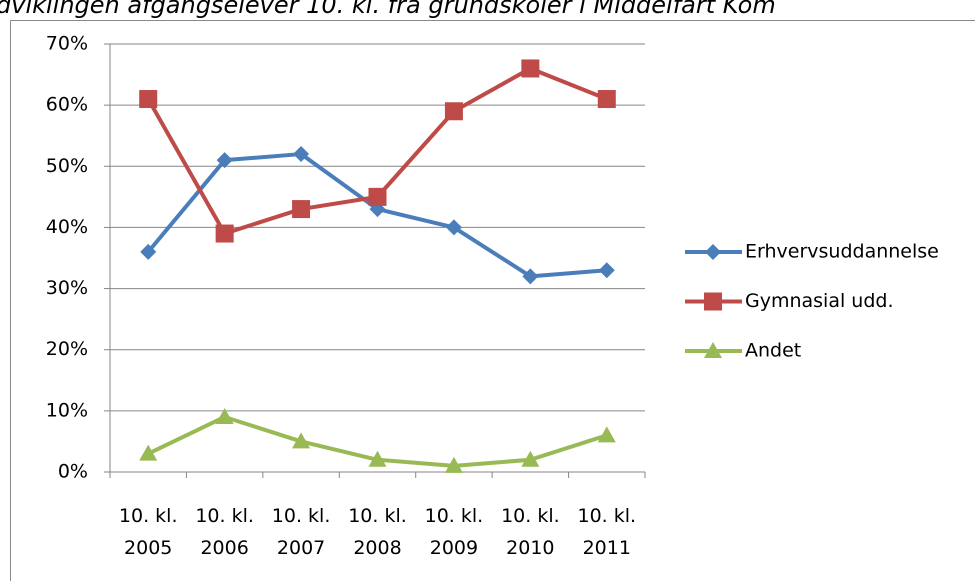 The image size is (975, 581). I want to click on x-tick-label: 10. kl. 2005, so click(148, 532).